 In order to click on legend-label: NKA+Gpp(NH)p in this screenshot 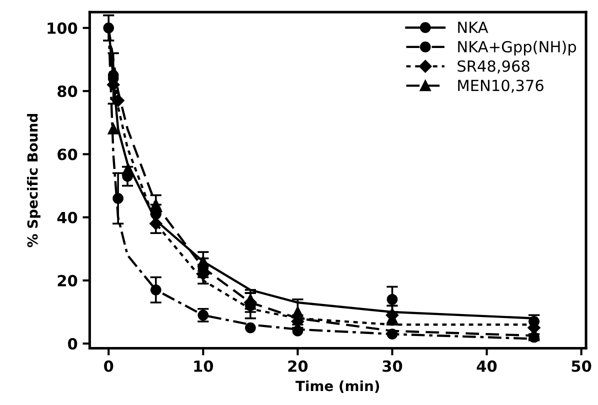, I will do `click(517, 48)`.